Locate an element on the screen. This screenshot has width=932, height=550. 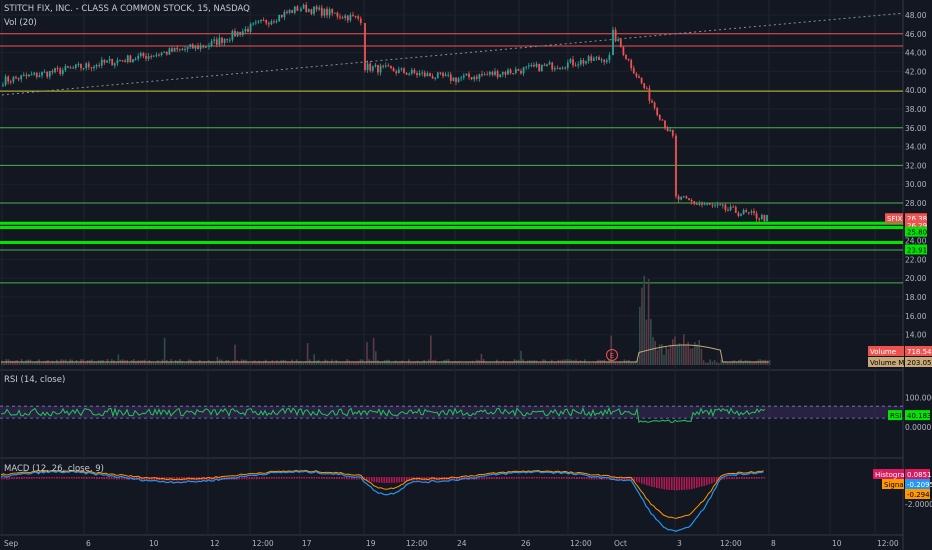
earnings-marker-label: E is located at coordinates (612, 356).